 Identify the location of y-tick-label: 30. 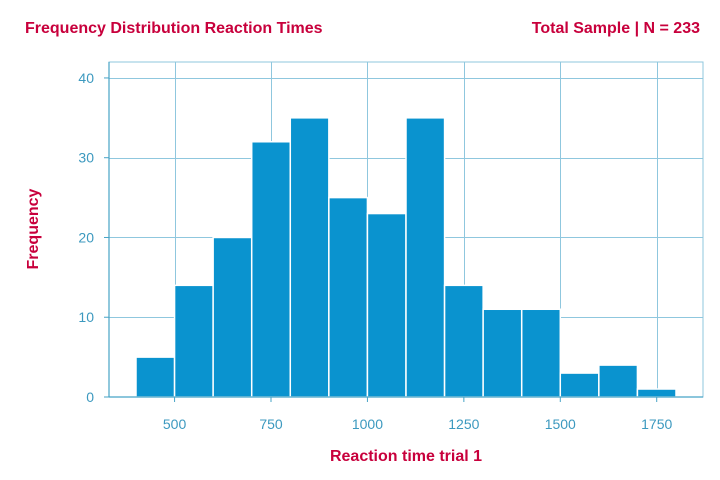
(86, 158).